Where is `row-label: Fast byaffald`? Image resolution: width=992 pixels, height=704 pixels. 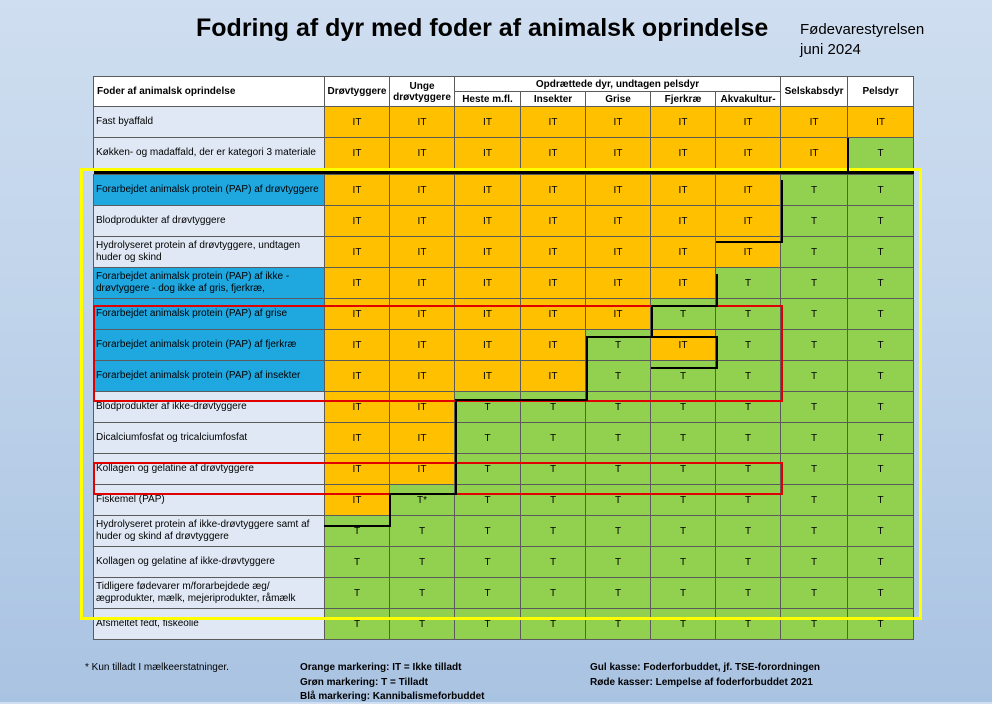 row-label: Fast byaffald is located at coordinates (209, 122).